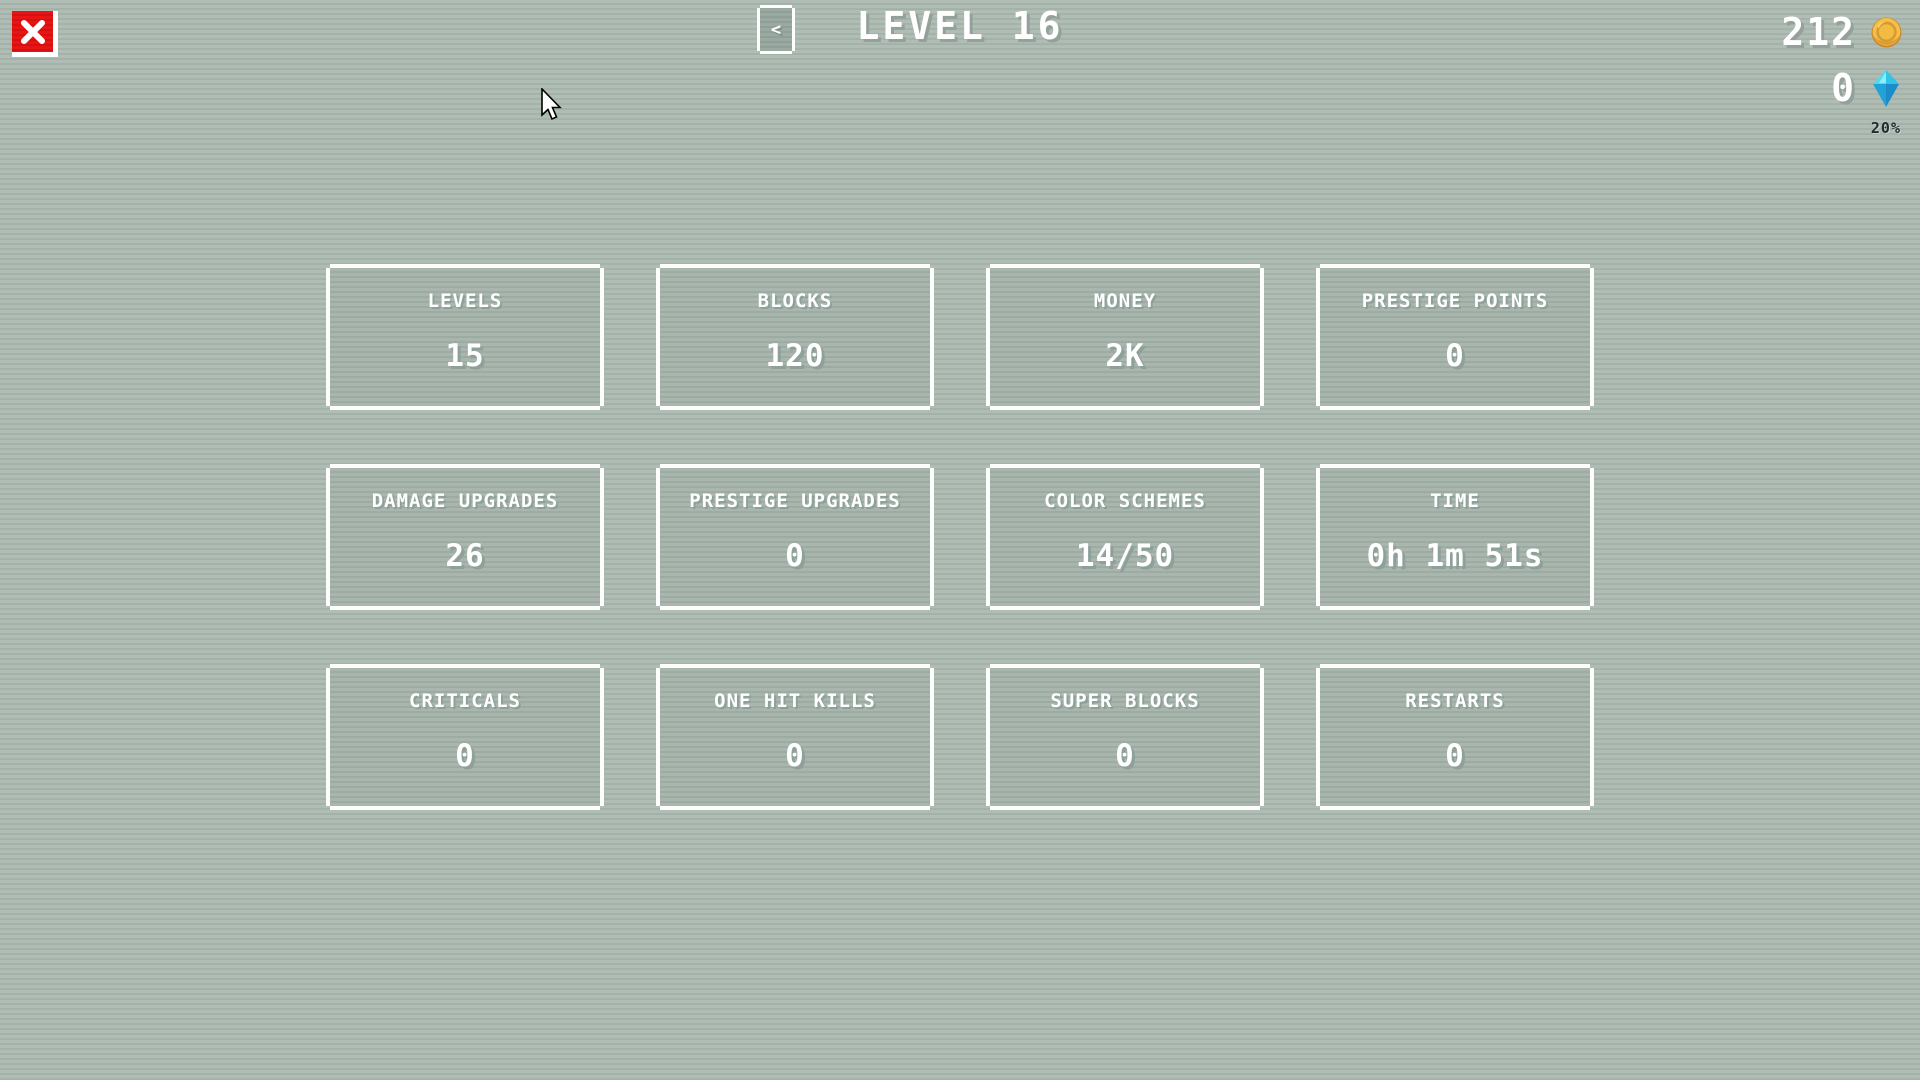 This screenshot has width=1920, height=1080. What do you see at coordinates (1886, 88) in the screenshot?
I see `gem-icon` at bounding box center [1886, 88].